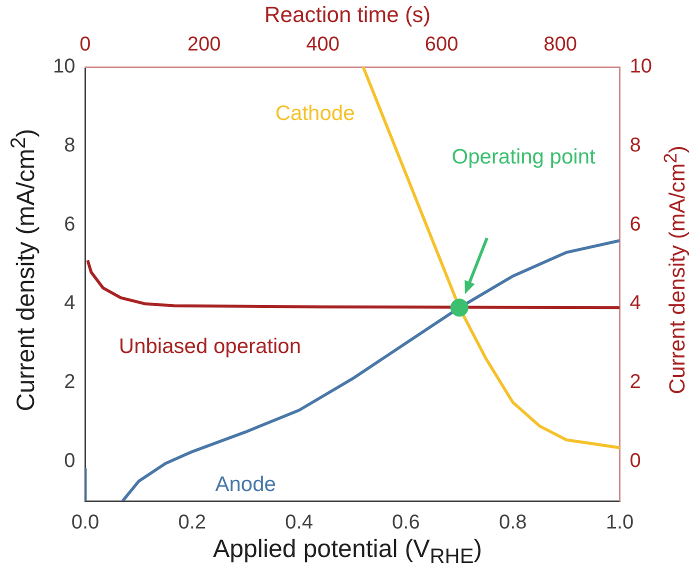  What do you see at coordinates (85, 523) in the screenshot?
I see `x-tick-label: 0.0` at bounding box center [85, 523].